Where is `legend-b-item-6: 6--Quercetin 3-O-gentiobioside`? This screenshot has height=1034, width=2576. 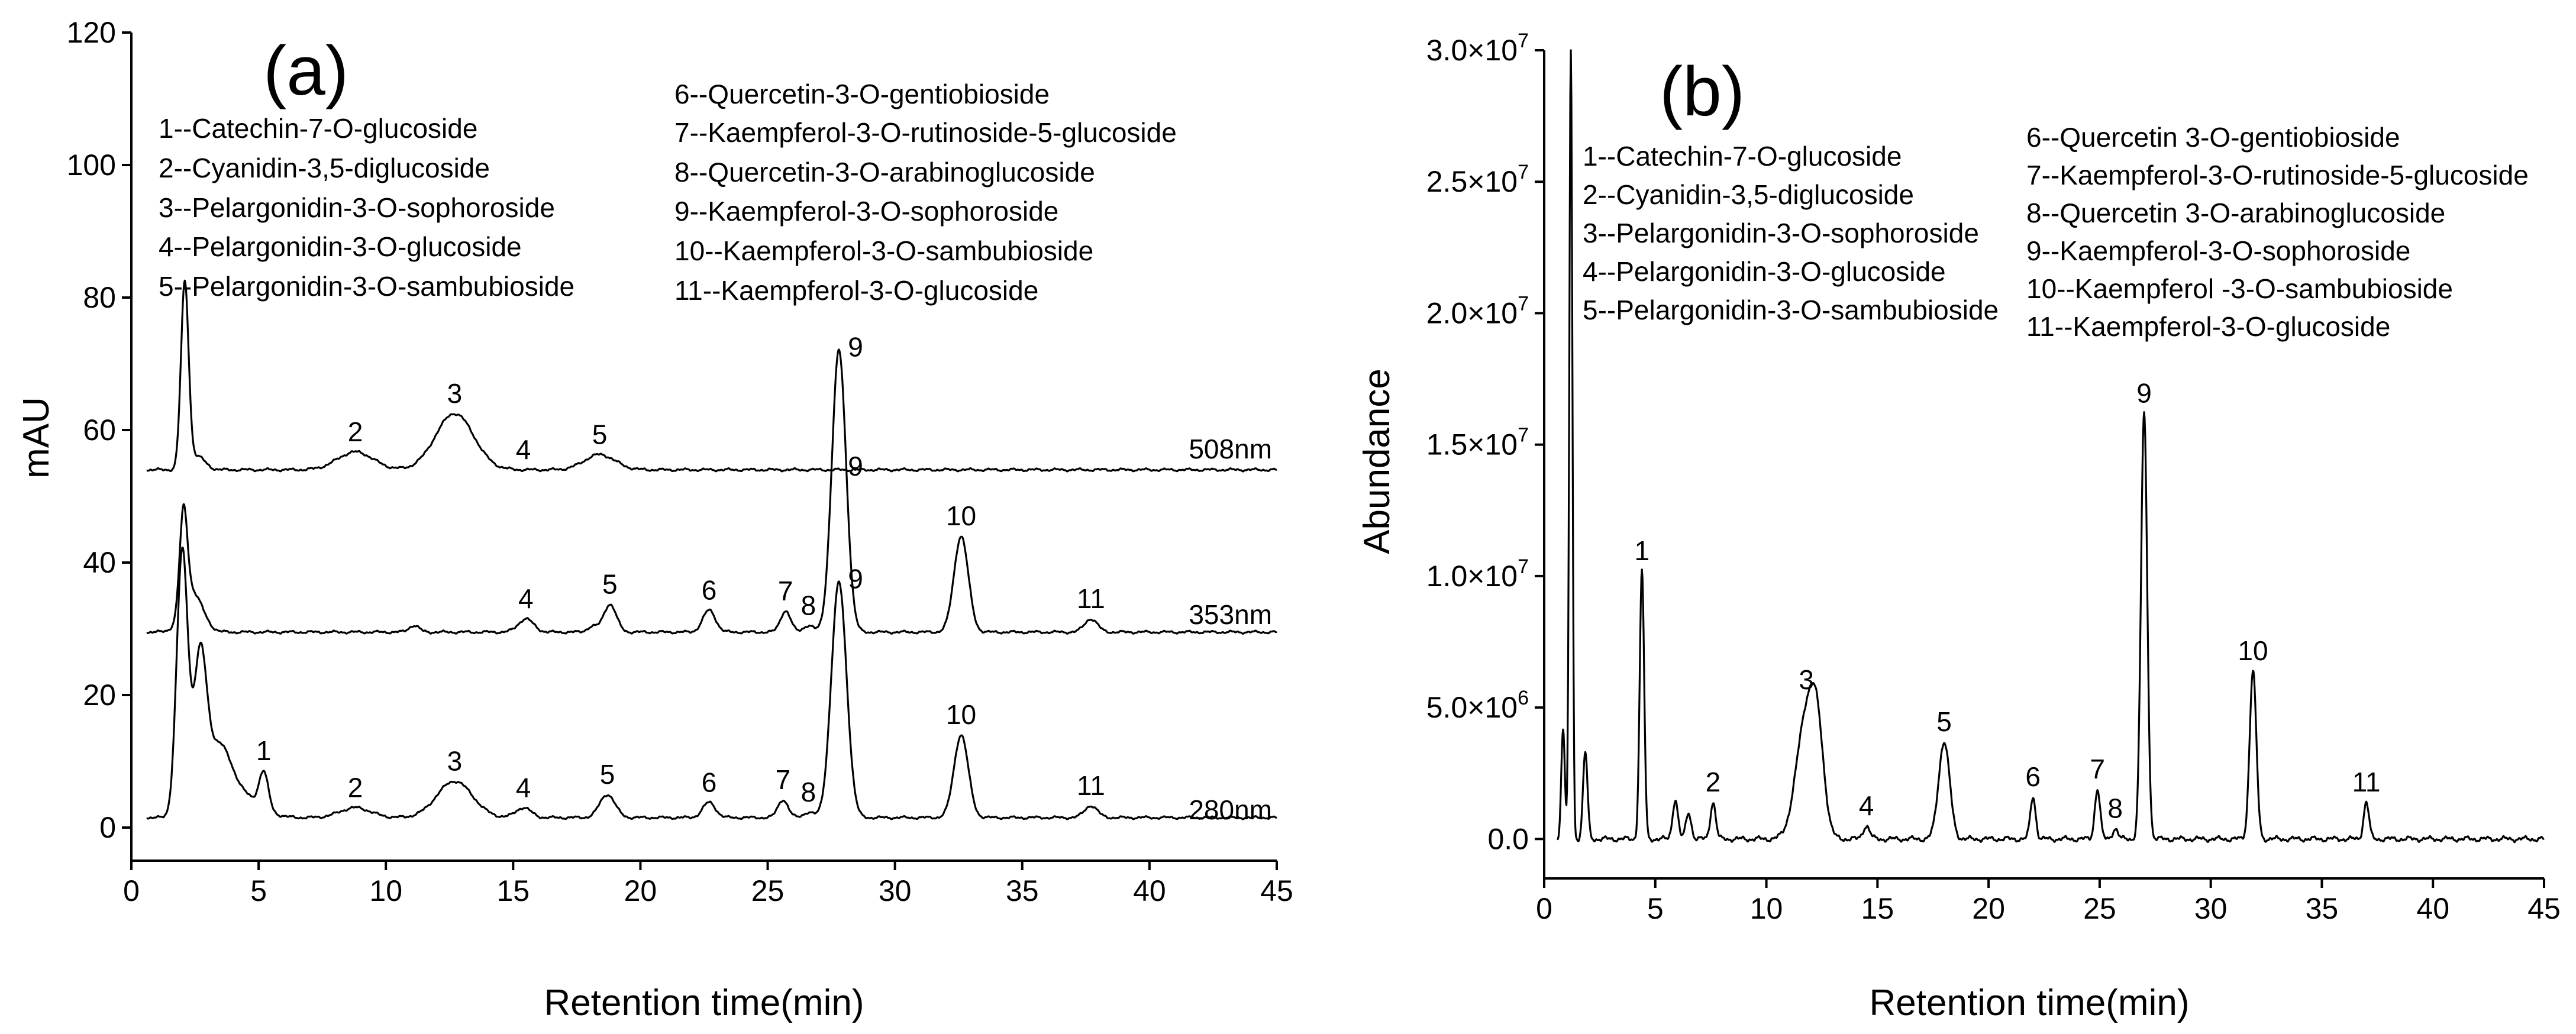
legend-b-item-6: 6--Quercetin 3-O-gentiobioside is located at coordinates (2213, 137).